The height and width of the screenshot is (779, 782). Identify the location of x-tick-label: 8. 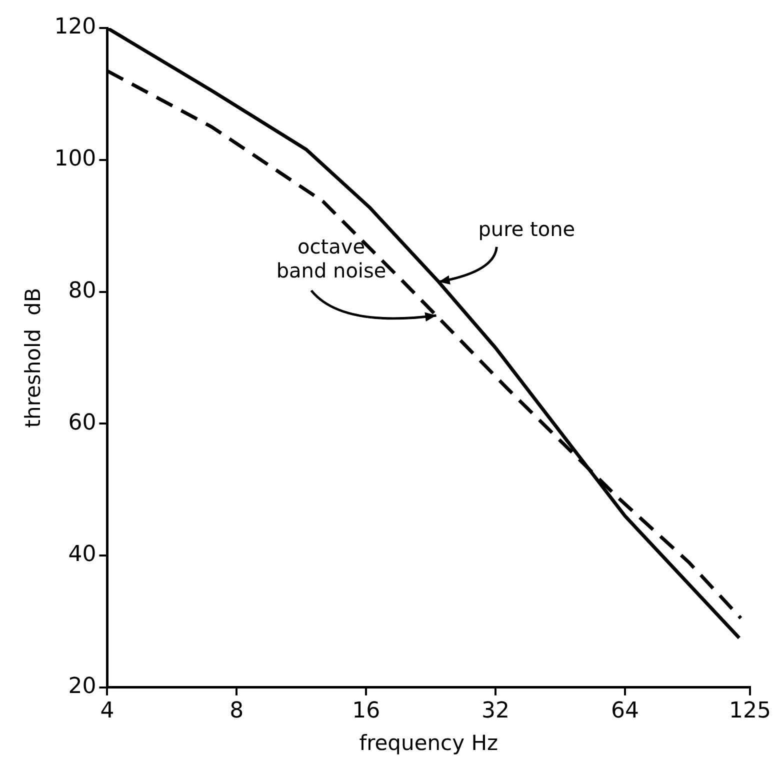
(237, 711).